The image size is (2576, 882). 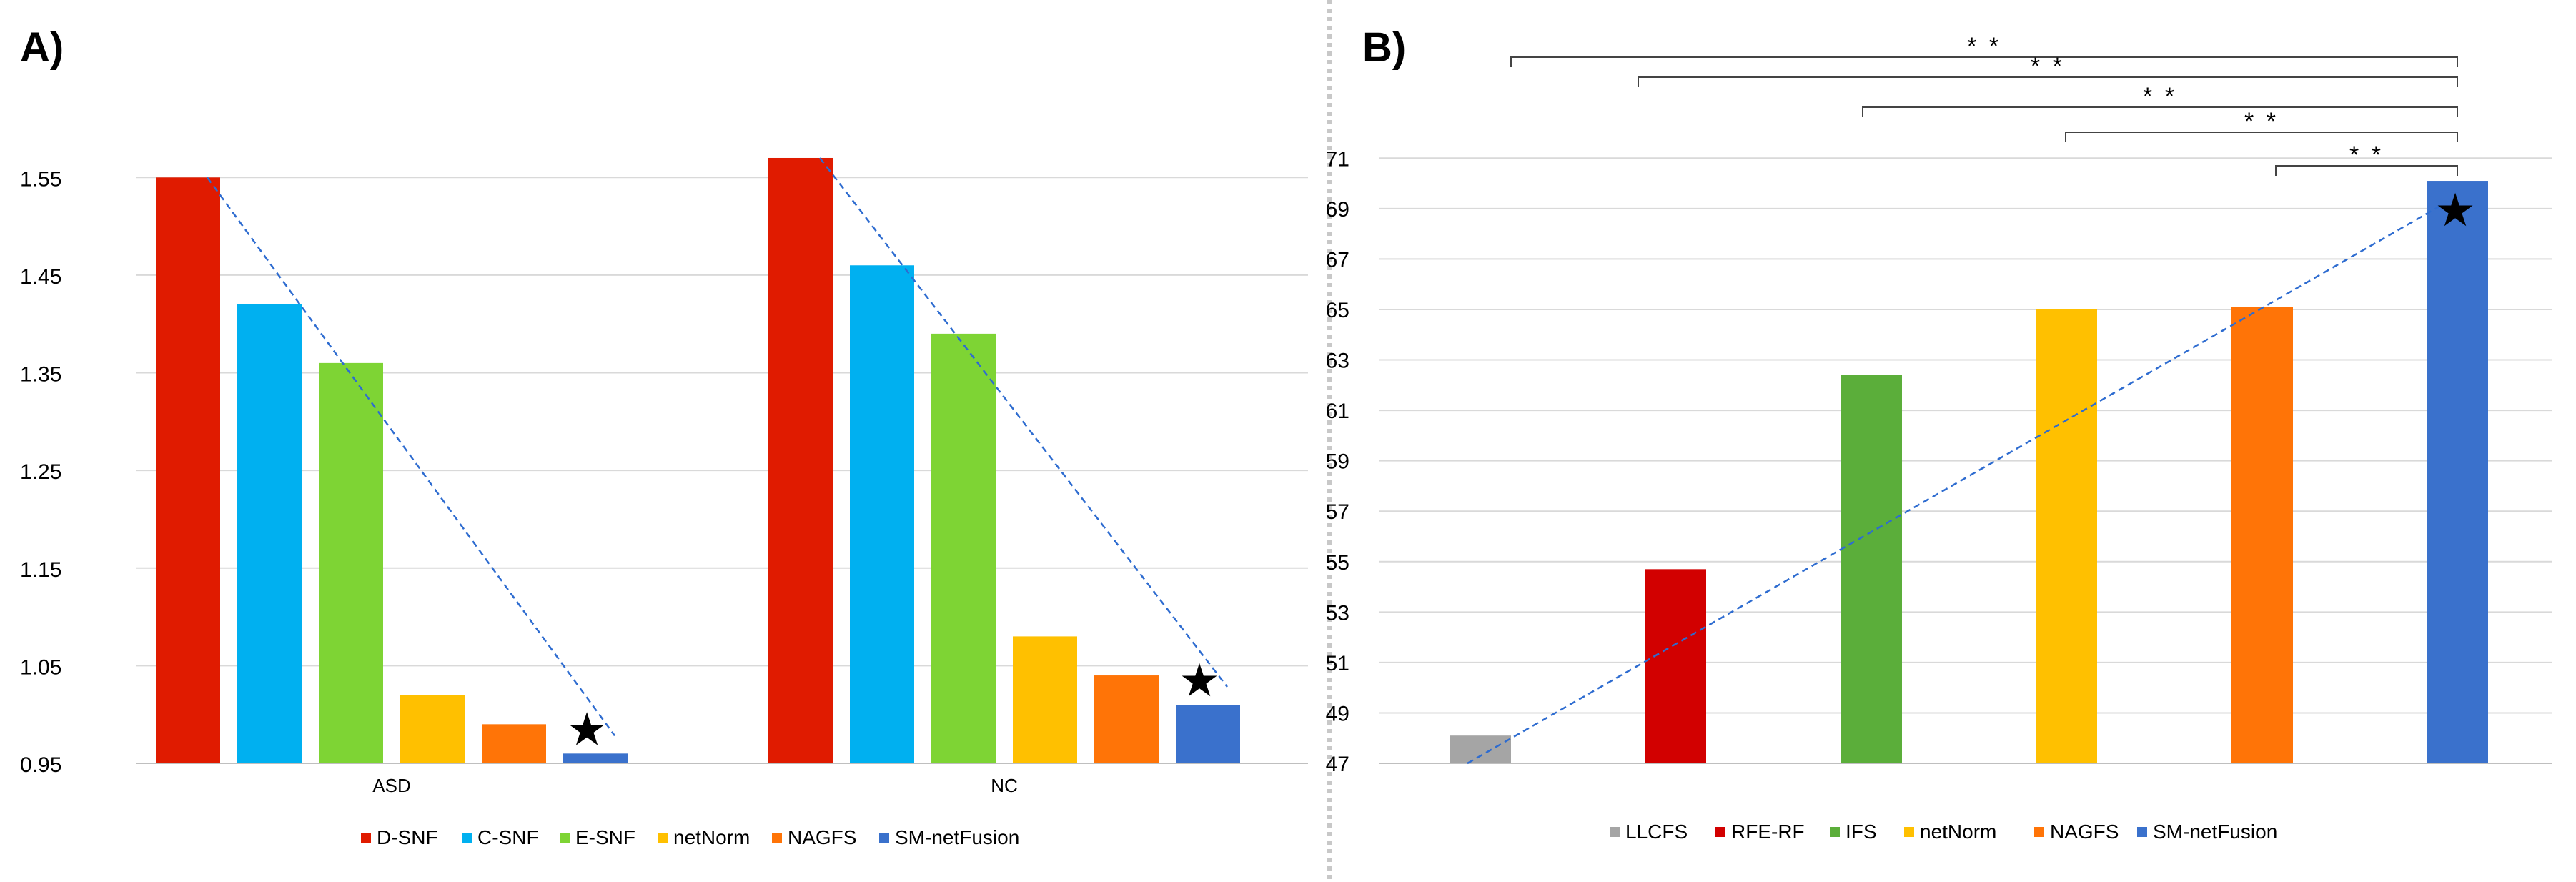 What do you see at coordinates (1676, 666) in the screenshot?
I see `bar-rfe-rf` at bounding box center [1676, 666].